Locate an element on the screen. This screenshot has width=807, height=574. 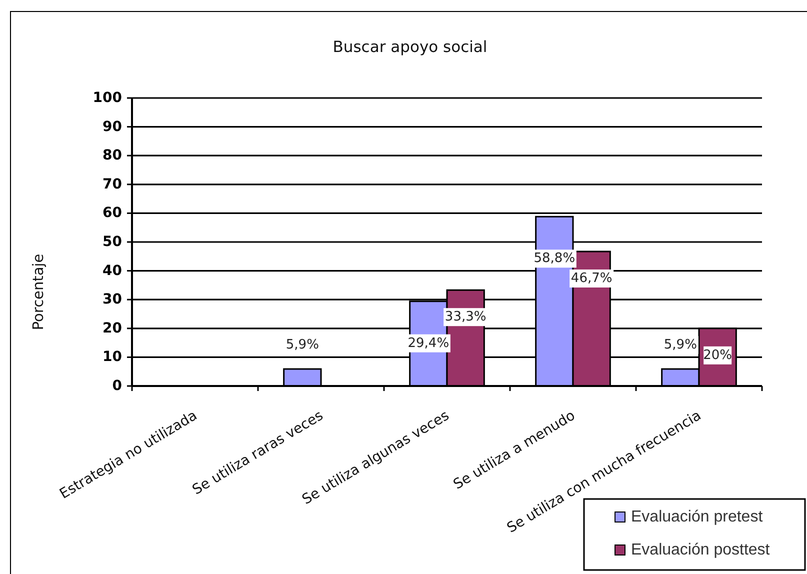
data-label: 58,8% is located at coordinates (555, 258).